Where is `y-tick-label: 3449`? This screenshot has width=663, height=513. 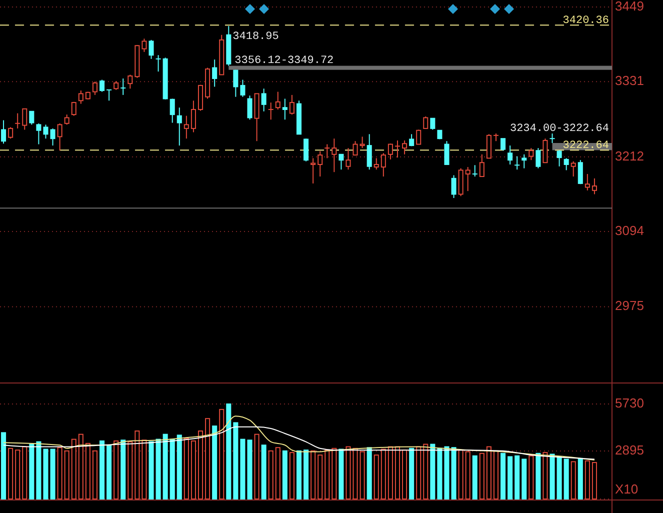
y-tick-label: 3449 is located at coordinates (629, 7).